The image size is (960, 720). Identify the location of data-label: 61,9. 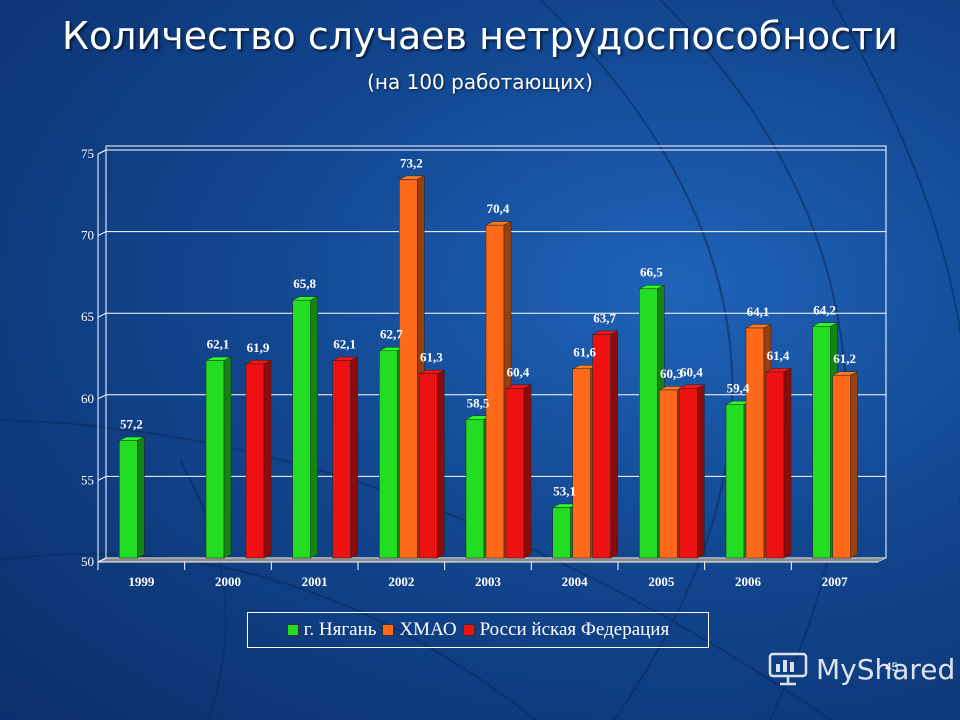
(258, 347).